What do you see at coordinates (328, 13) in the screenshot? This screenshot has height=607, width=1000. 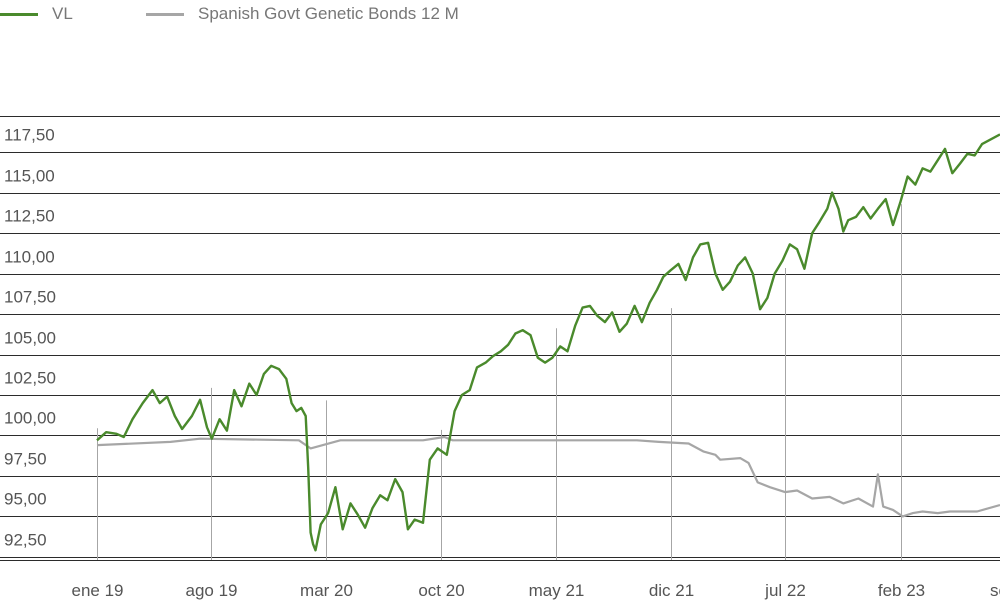 I see `legend-label-bonds: Spanish Govt Genetic Bonds 12 M` at bounding box center [328, 13].